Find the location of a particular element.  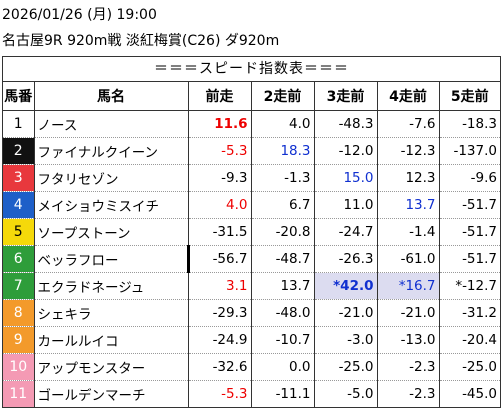

speed-index: 6.7 is located at coordinates (283, 205).